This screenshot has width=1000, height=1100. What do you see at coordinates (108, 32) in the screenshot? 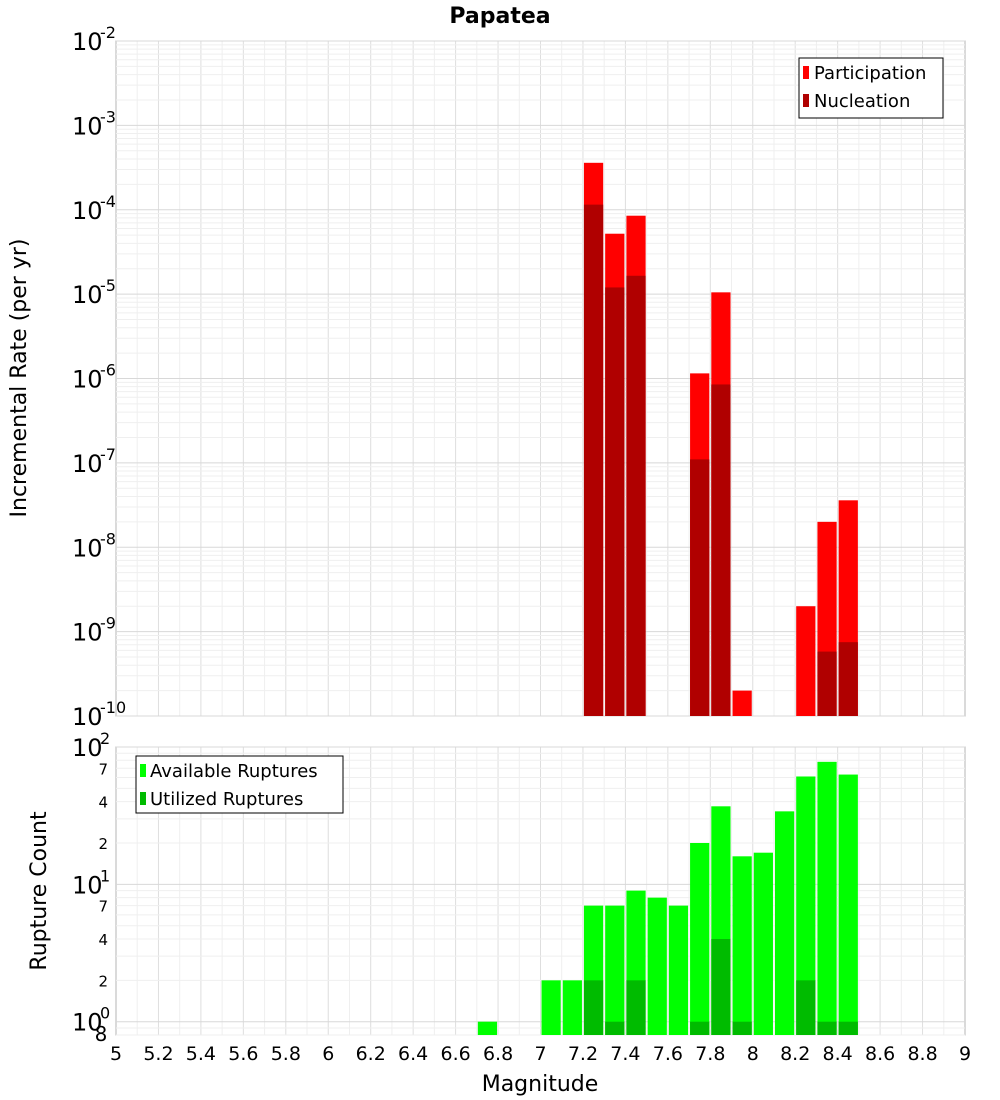
I see `top-y-tick-exponent: -2` at bounding box center [108, 32].